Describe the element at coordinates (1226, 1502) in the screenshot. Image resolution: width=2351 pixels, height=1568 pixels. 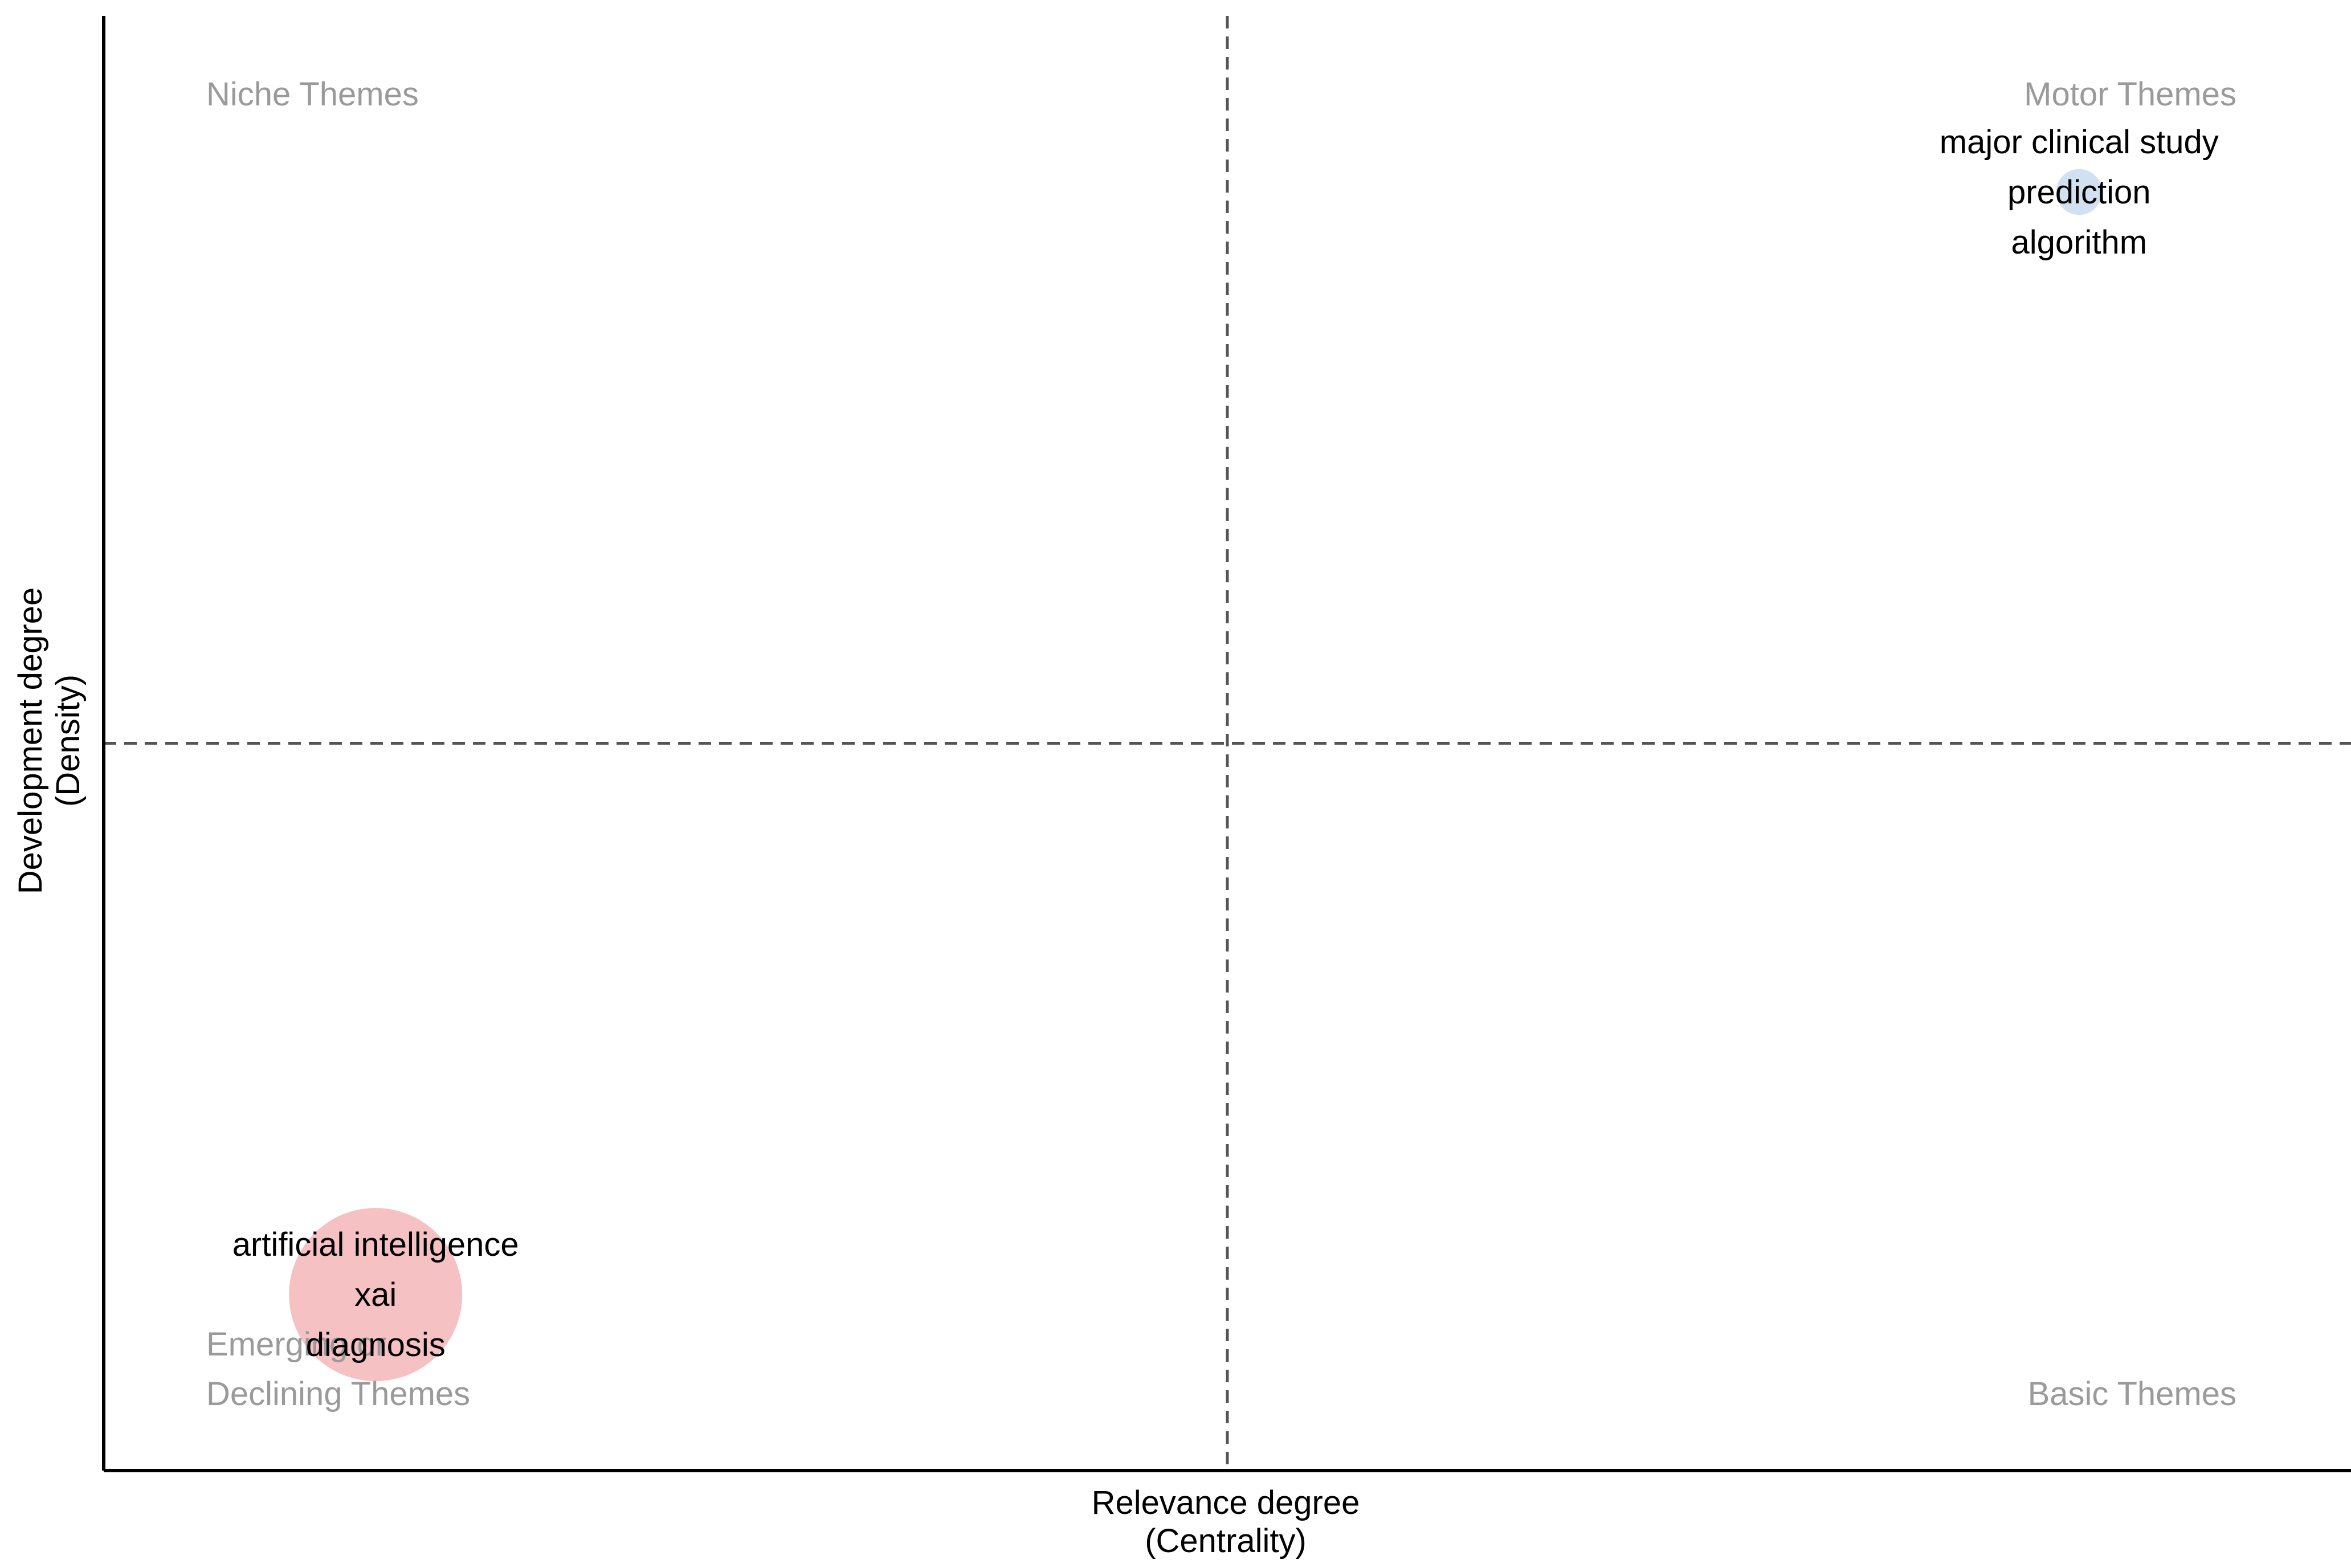
I see `x-axis-title-line1: Relevance degree` at that location.